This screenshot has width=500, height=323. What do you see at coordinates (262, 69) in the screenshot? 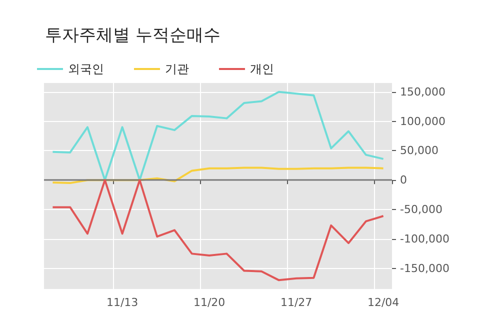
I see `legend-label: 개인` at bounding box center [262, 69].